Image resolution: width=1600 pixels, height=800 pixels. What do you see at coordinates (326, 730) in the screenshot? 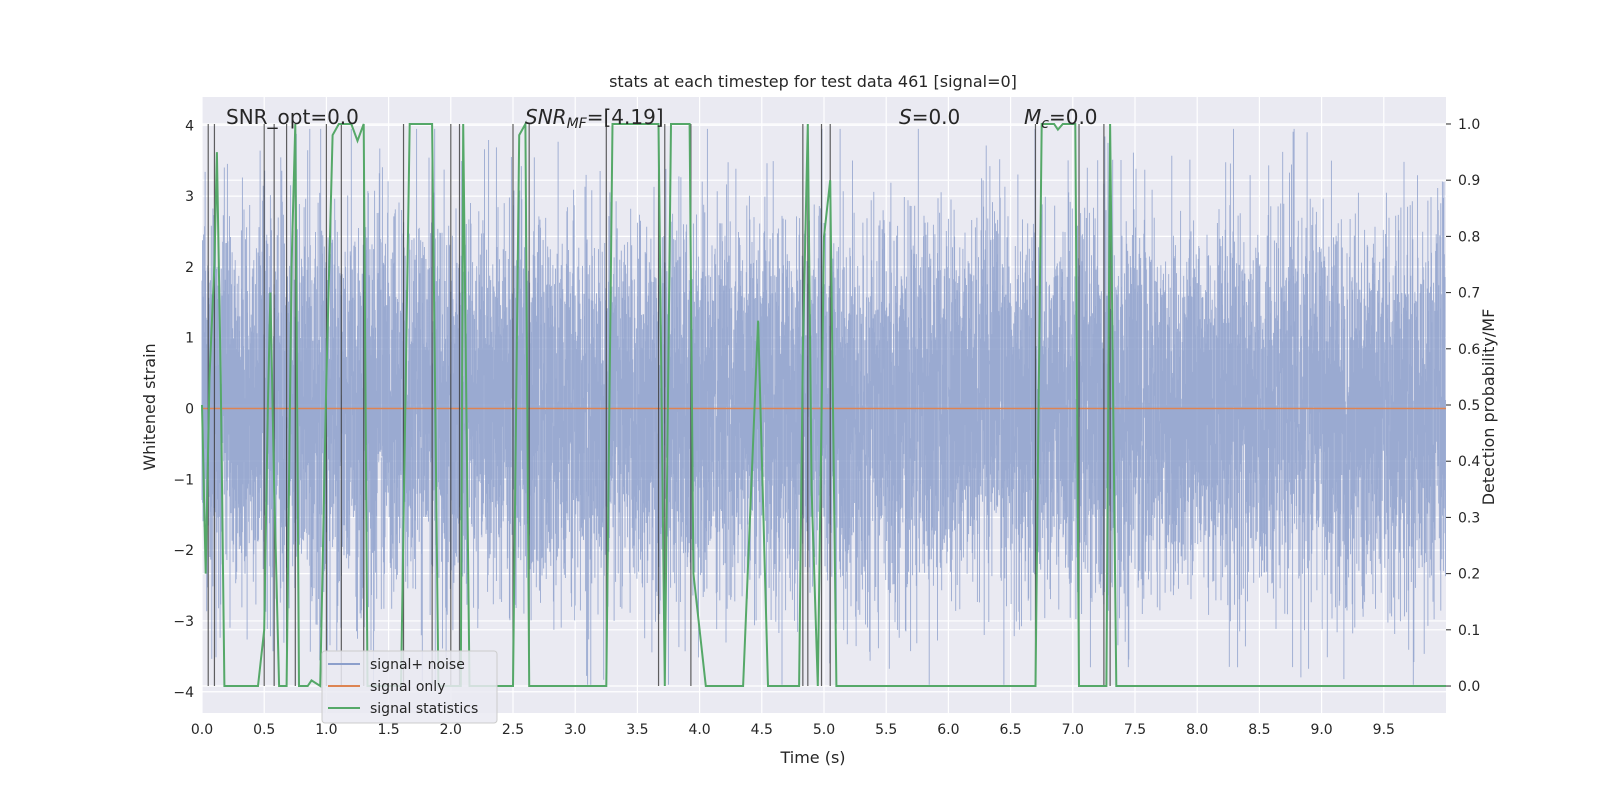
I see `x-tick-label: 1.0` at bounding box center [326, 730].